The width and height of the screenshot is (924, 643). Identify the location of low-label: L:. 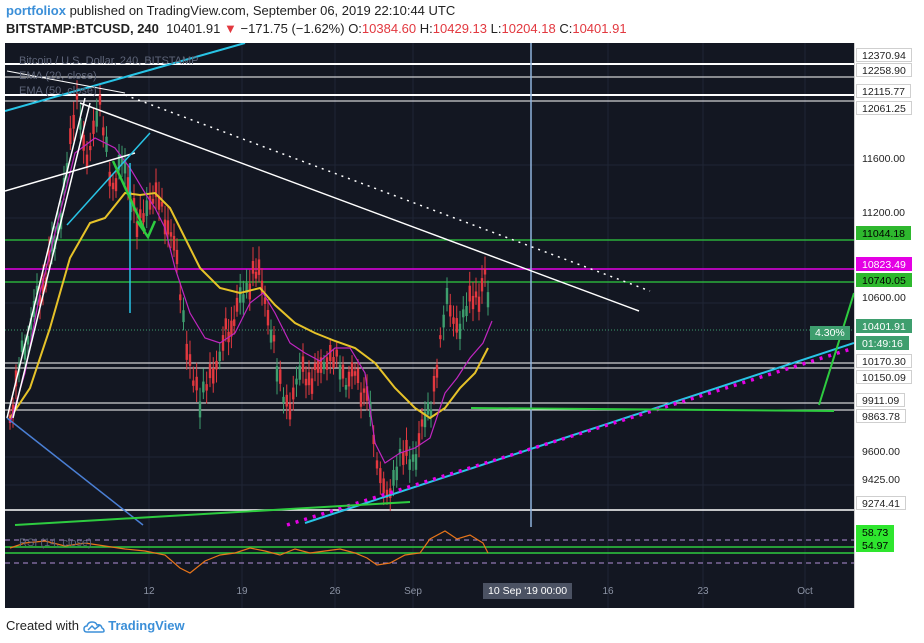
(496, 28).